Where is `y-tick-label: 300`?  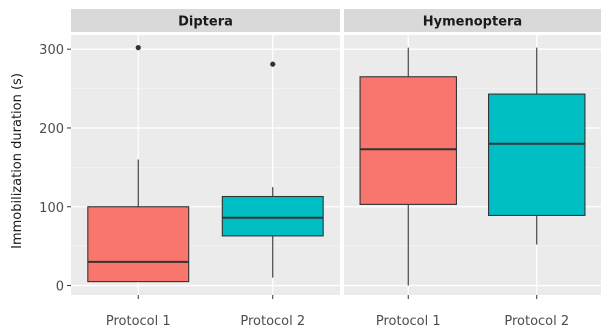 y-tick-label: 300 is located at coordinates (51, 50).